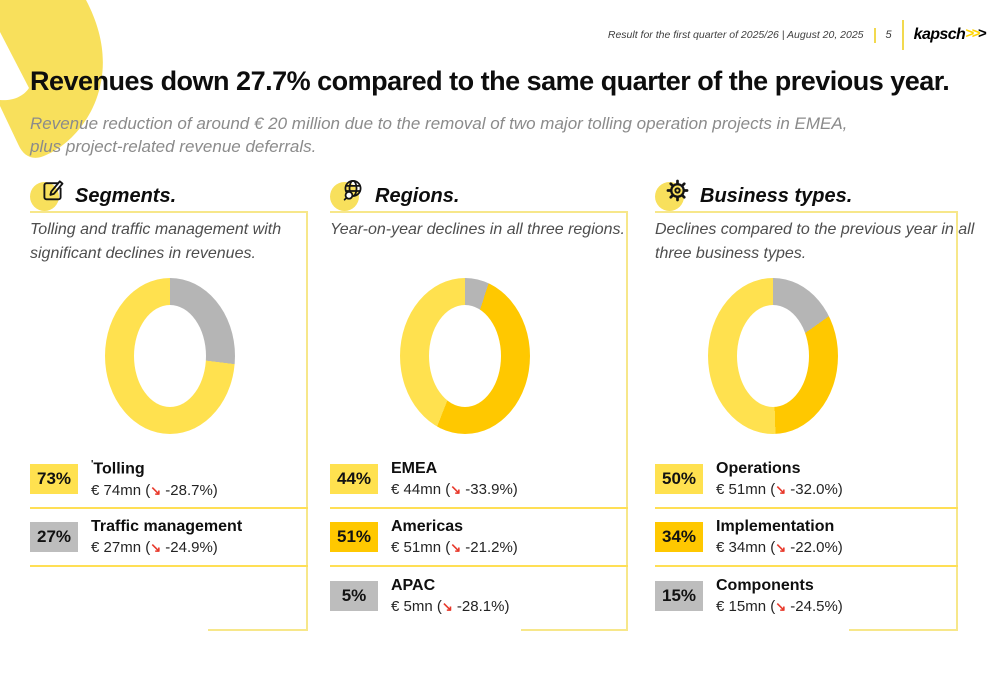 Image resolution: width=1000 pixels, height=685 pixels. I want to click on legend-label: Traffic management, so click(167, 526).